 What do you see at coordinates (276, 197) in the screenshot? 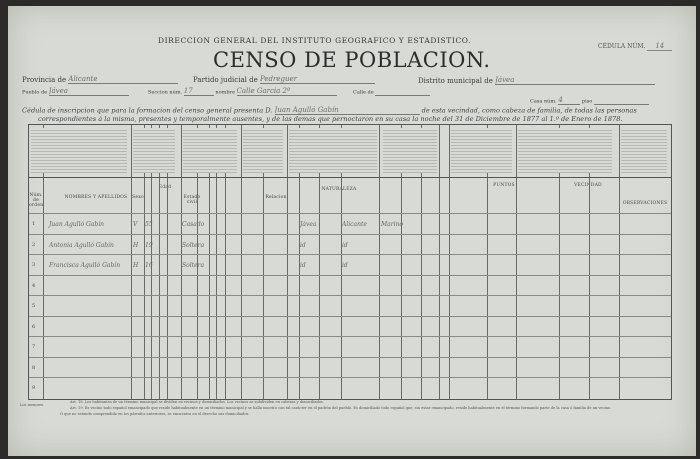
I see `col-relacion: Relacion` at bounding box center [276, 197].